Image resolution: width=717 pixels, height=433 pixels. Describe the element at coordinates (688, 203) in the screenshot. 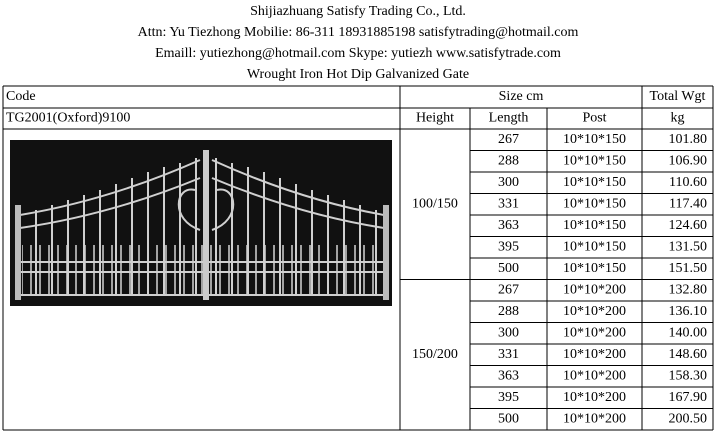

I see `weight-cell: 117.40` at that location.